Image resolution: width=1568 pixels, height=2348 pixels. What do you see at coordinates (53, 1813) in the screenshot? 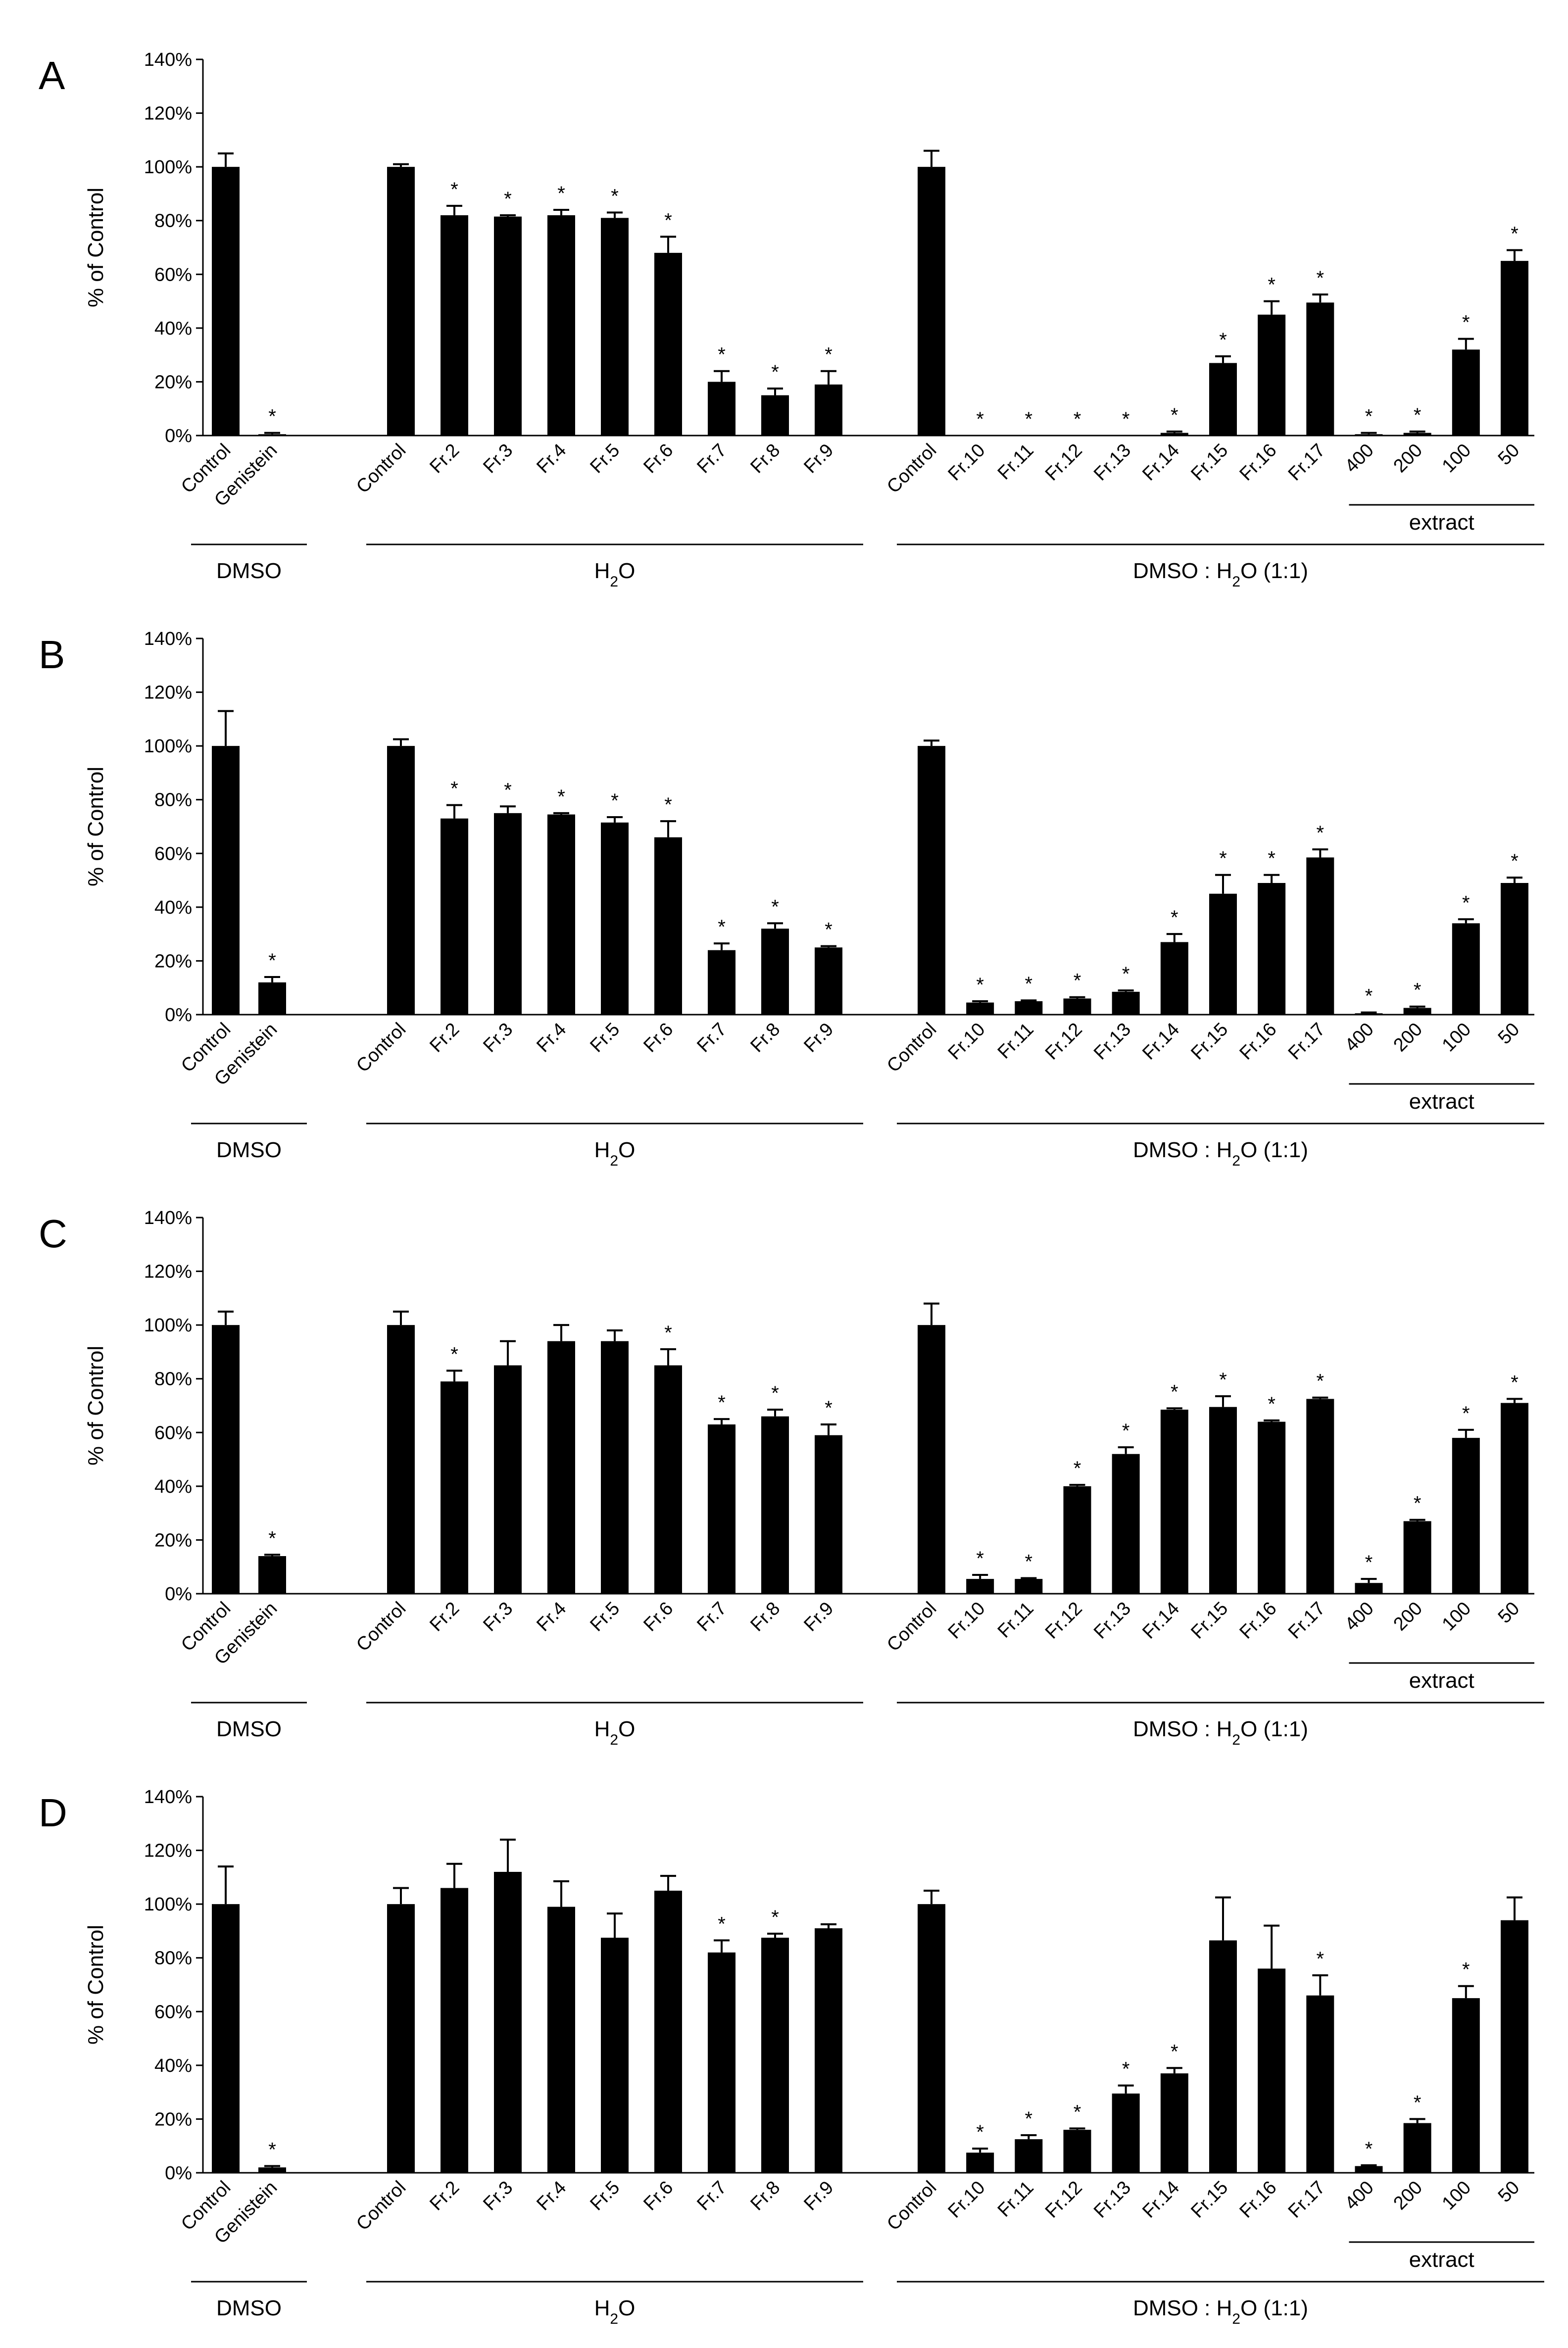
I see `panel-letter: D` at bounding box center [53, 1813].